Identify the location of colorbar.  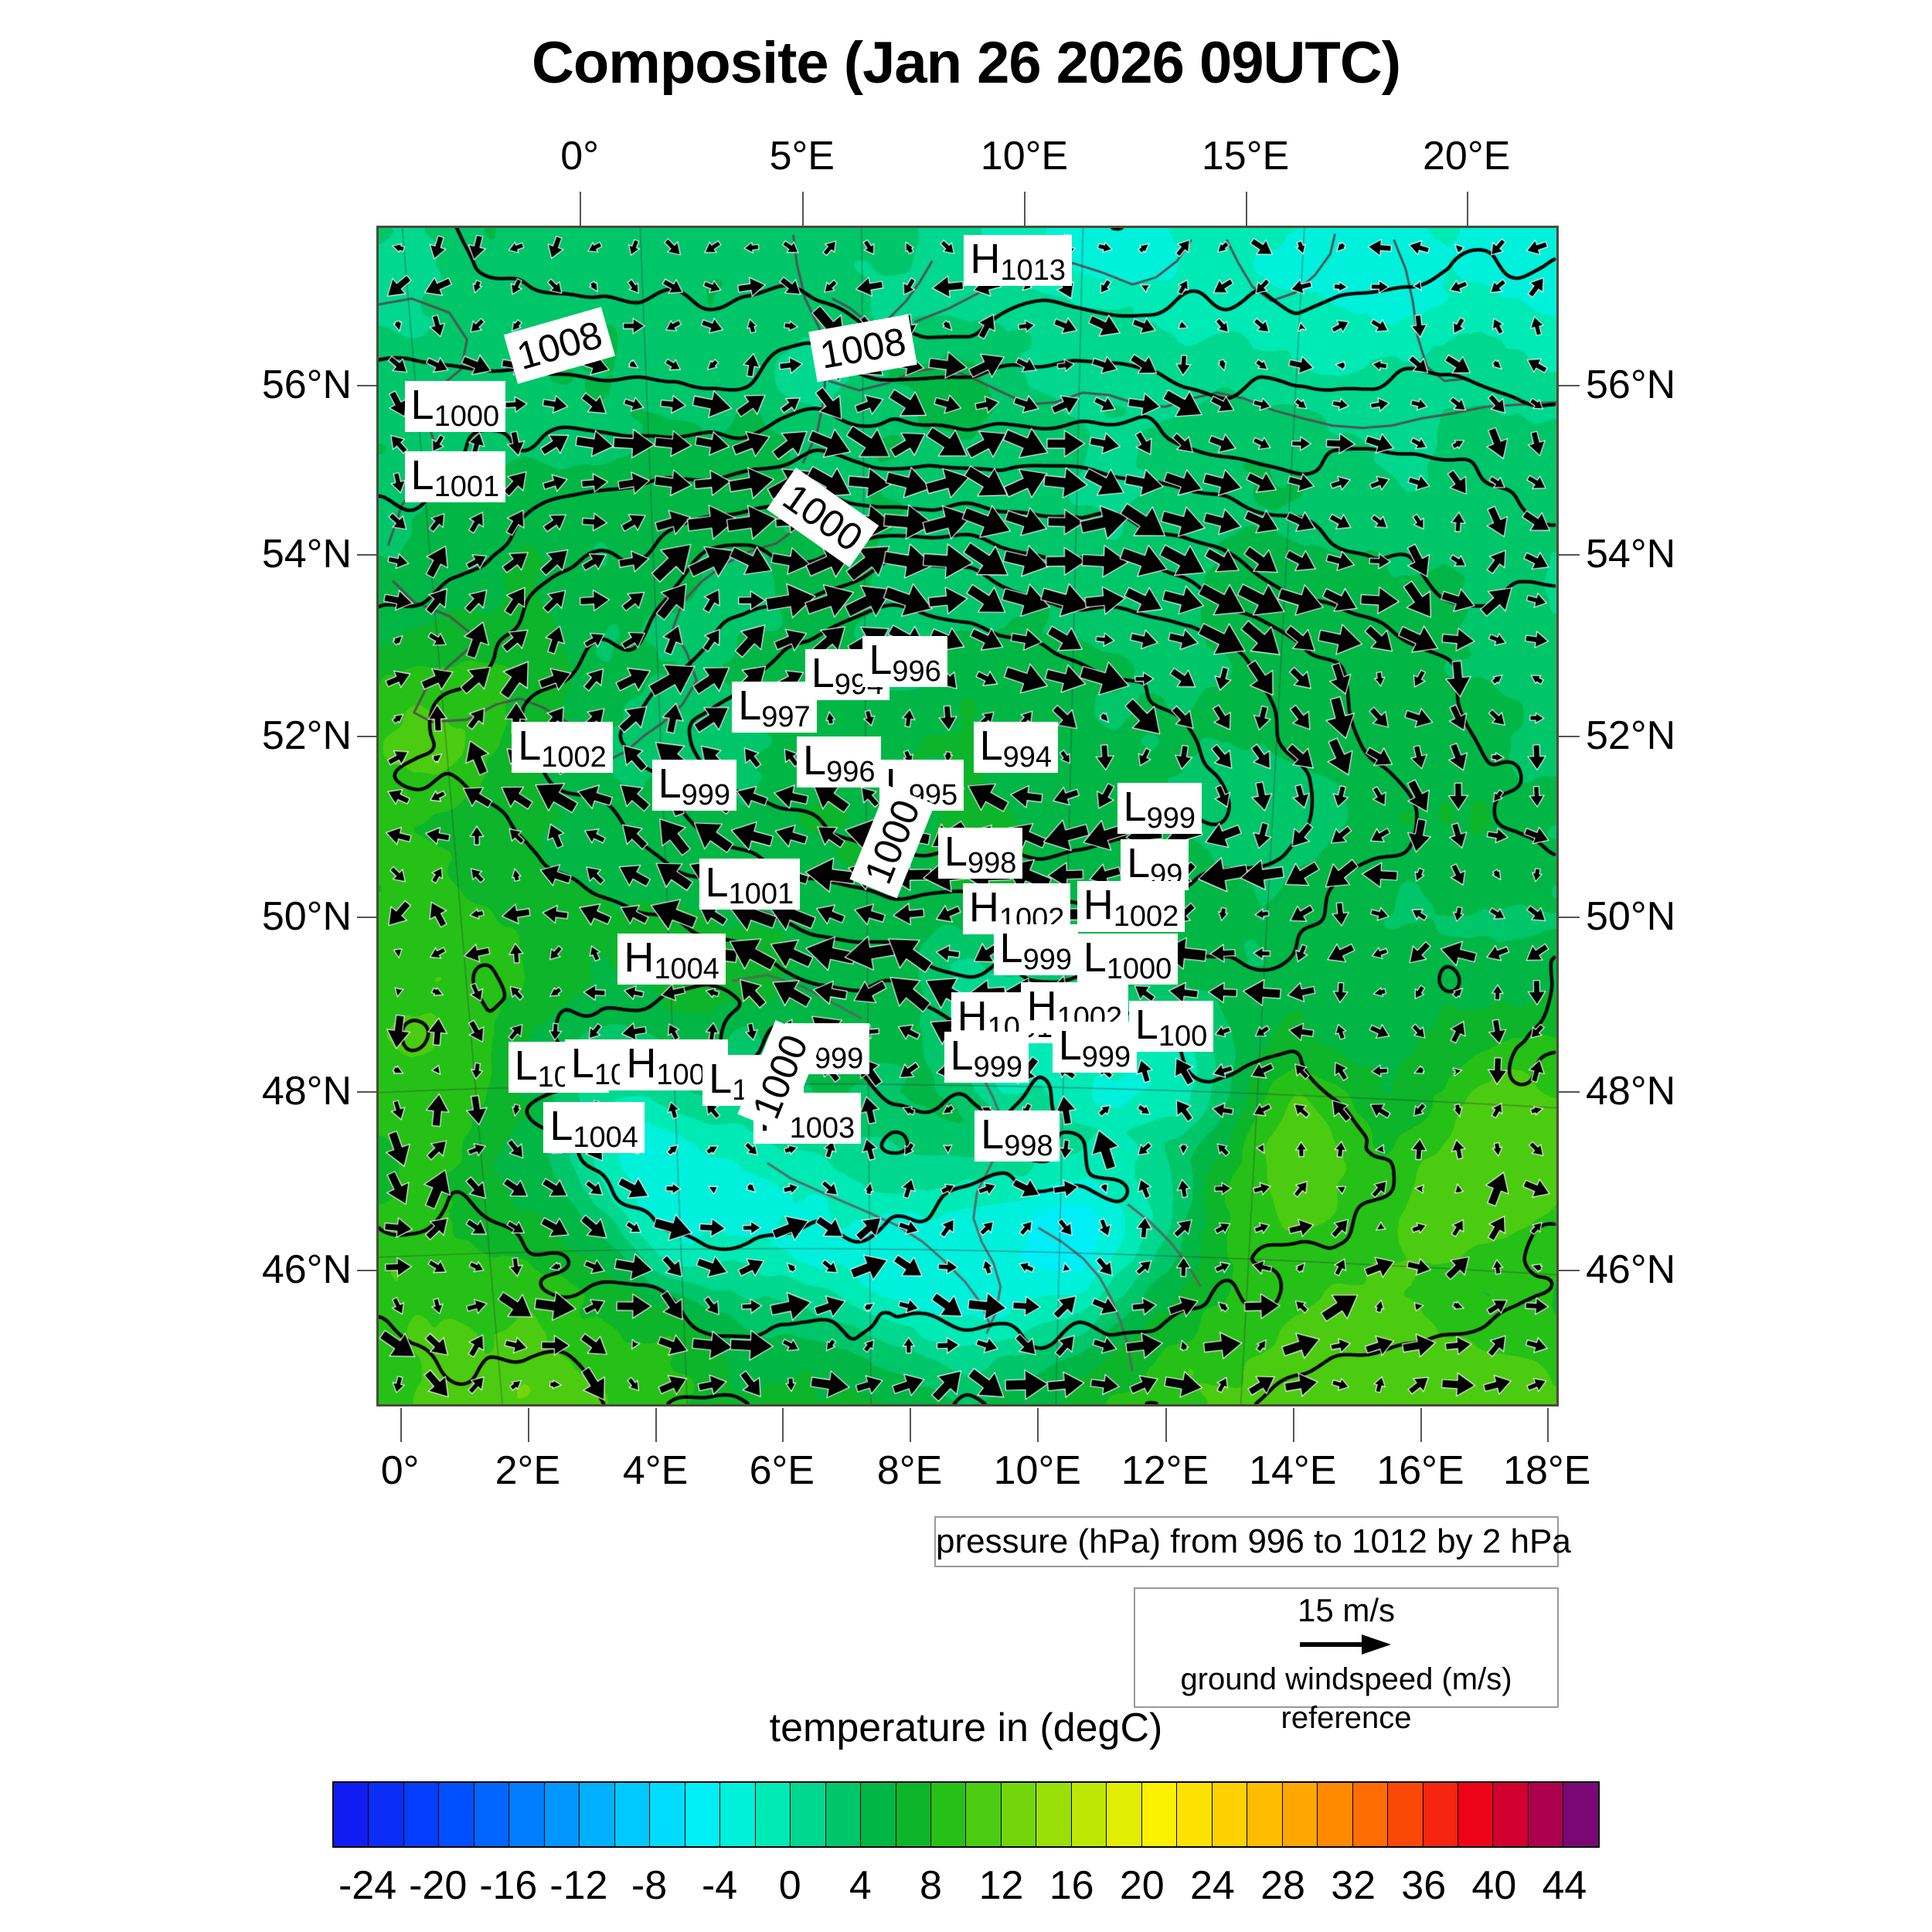
(966, 1814).